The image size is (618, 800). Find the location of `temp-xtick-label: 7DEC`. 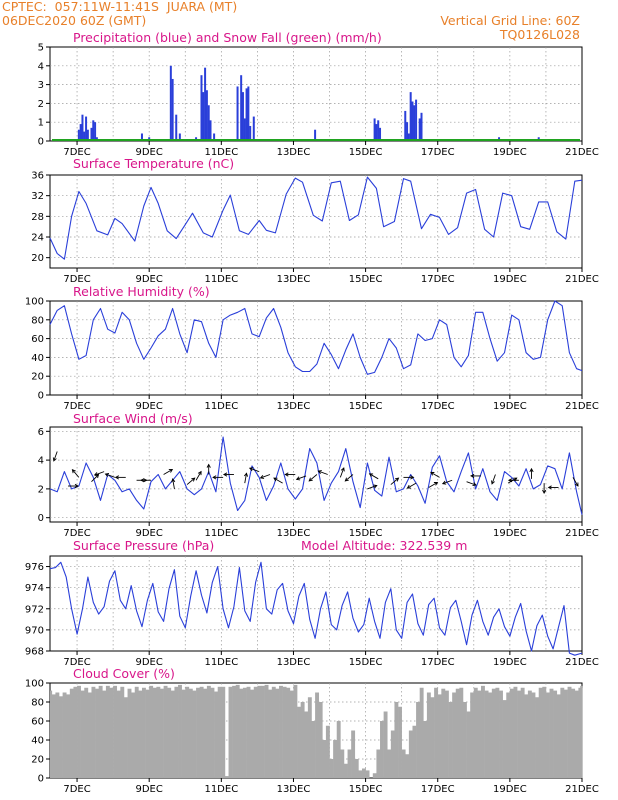

temp-xtick-label: 7DEC is located at coordinates (76, 279).